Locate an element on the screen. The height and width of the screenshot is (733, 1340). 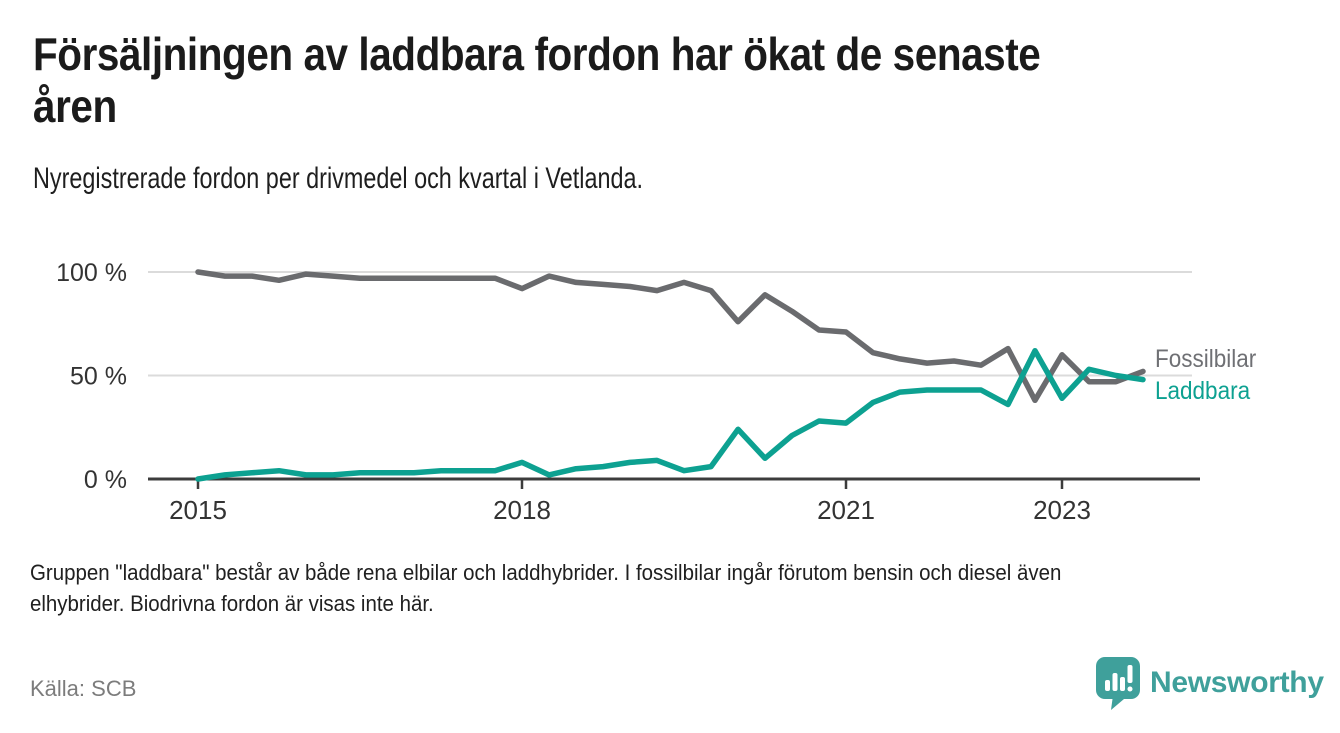
y-axis-label-100: 100 % is located at coordinates (91, 273).